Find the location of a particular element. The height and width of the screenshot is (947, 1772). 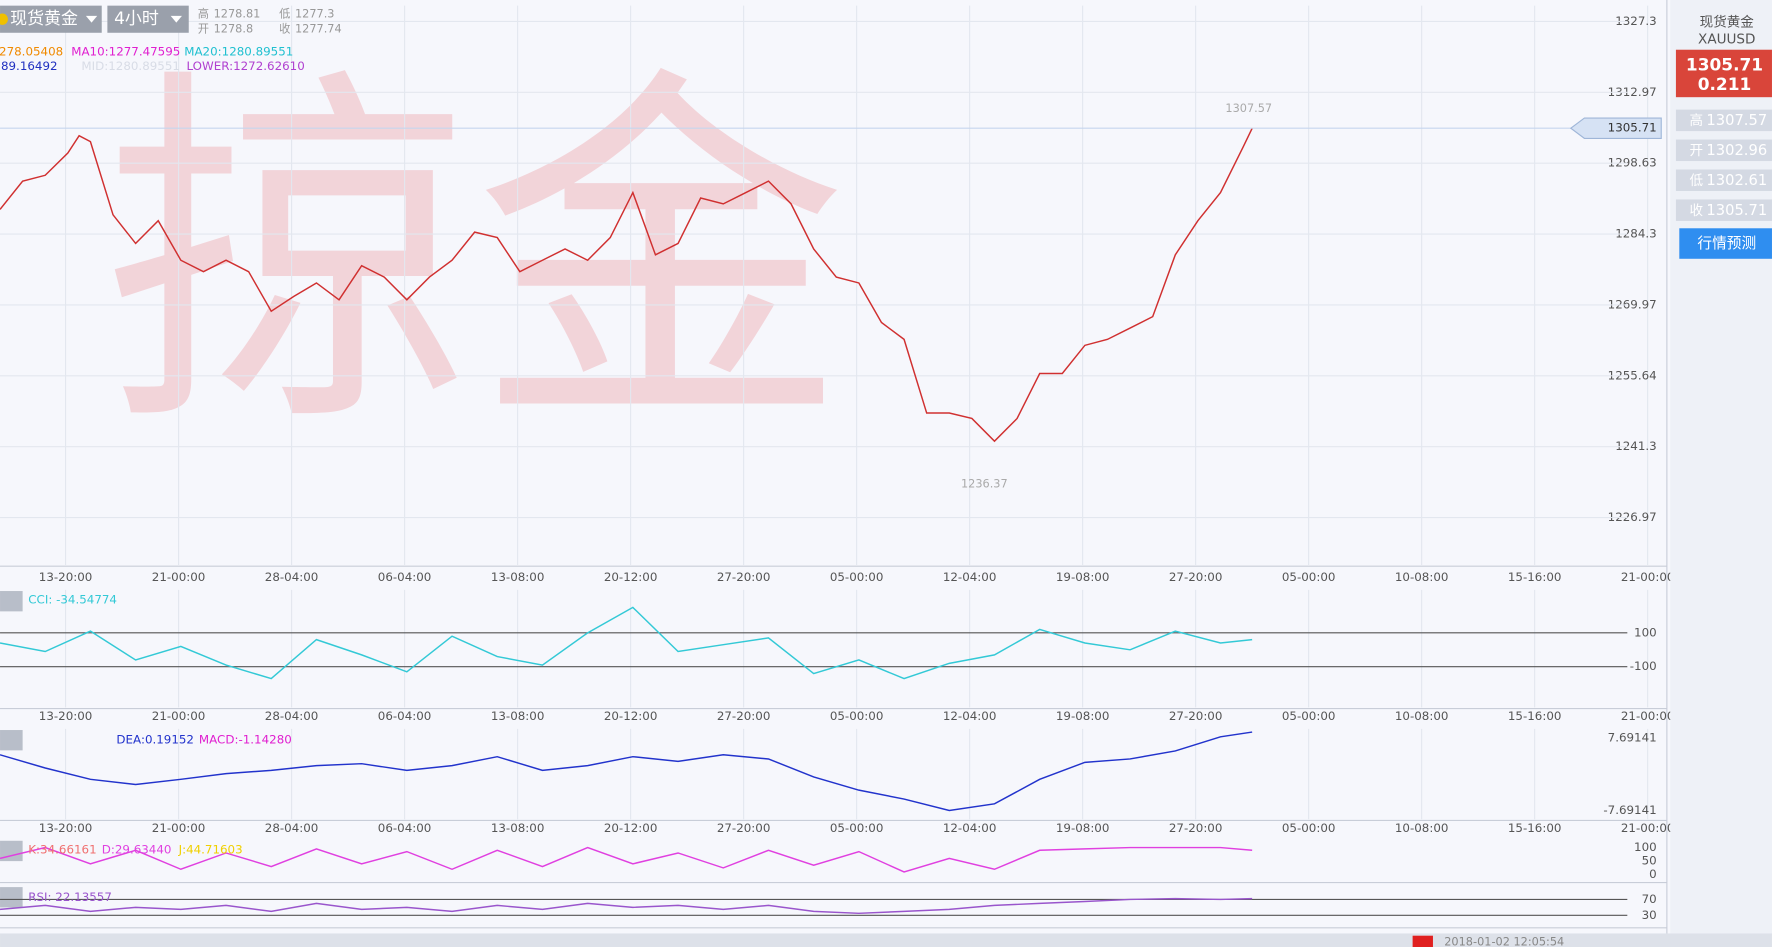

indicator-label: MA20:1280.89551 is located at coordinates (238, 51).